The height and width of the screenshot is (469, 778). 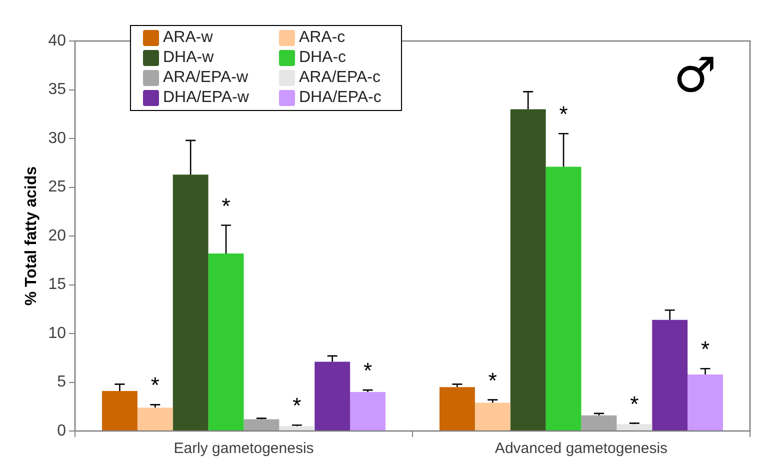 I want to click on legend-label: ARA/EPA-c, so click(x=339, y=78).